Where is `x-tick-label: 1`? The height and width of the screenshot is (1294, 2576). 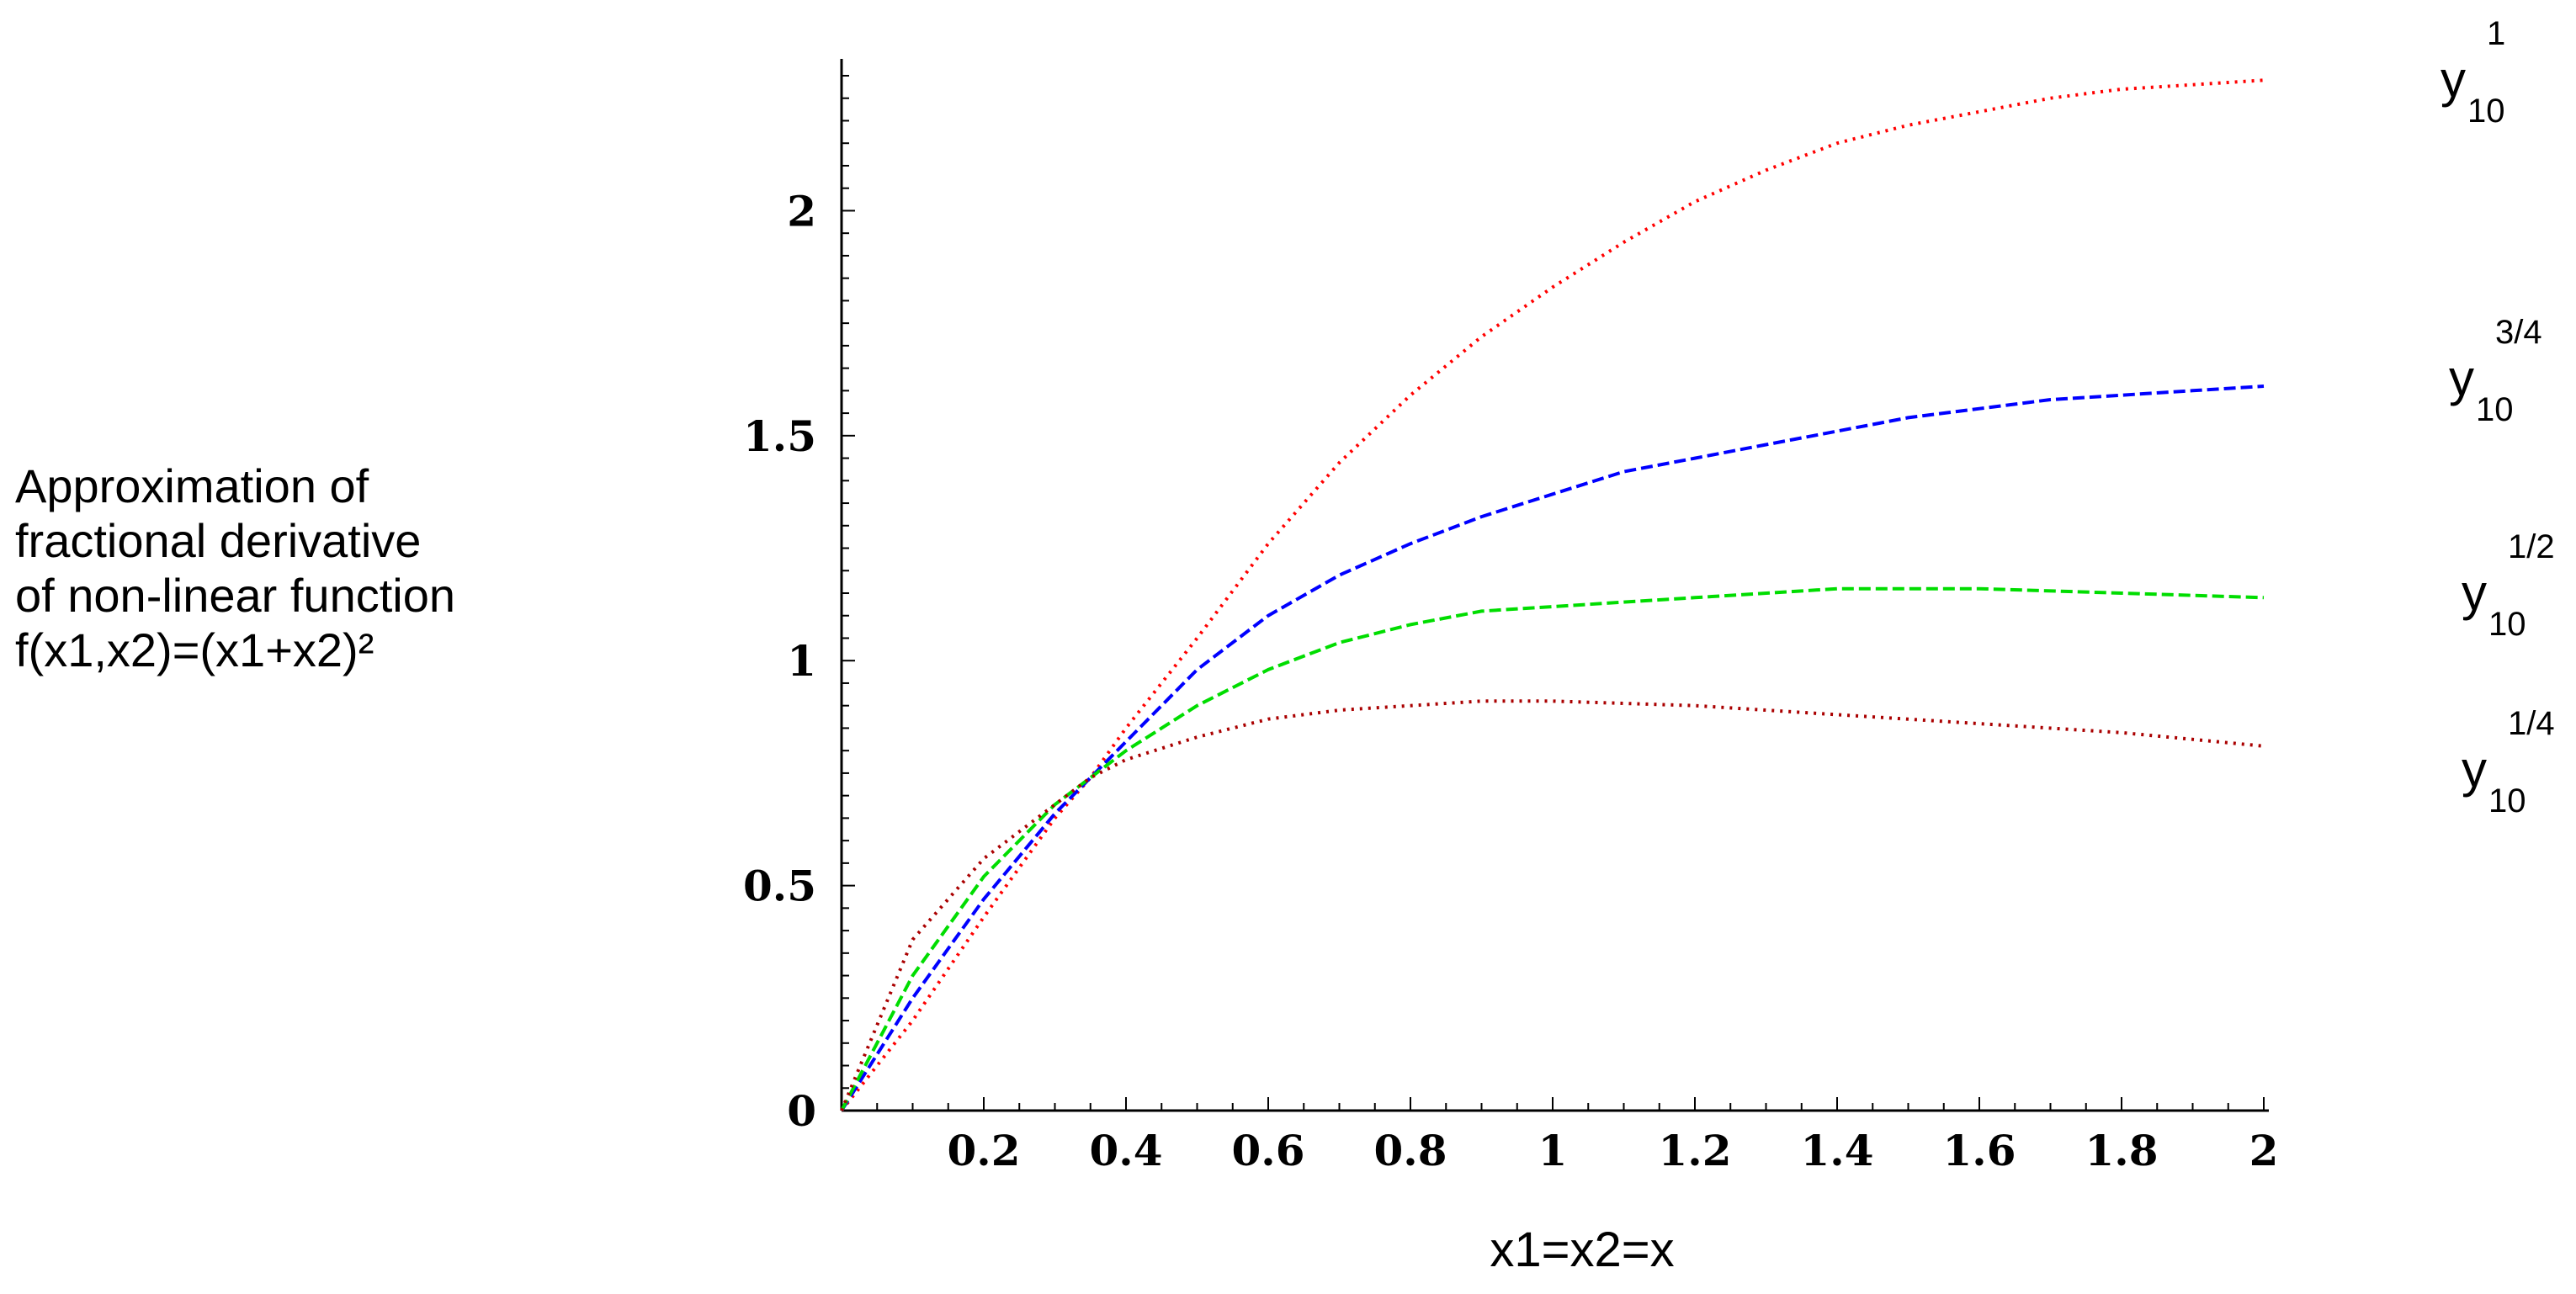
x-tick-label: 1 is located at coordinates (1553, 1150).